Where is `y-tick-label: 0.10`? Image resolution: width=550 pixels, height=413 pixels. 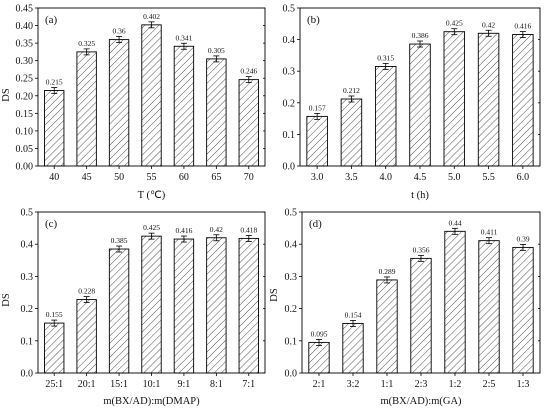 y-tick-label: 0.10 is located at coordinates (25, 131).